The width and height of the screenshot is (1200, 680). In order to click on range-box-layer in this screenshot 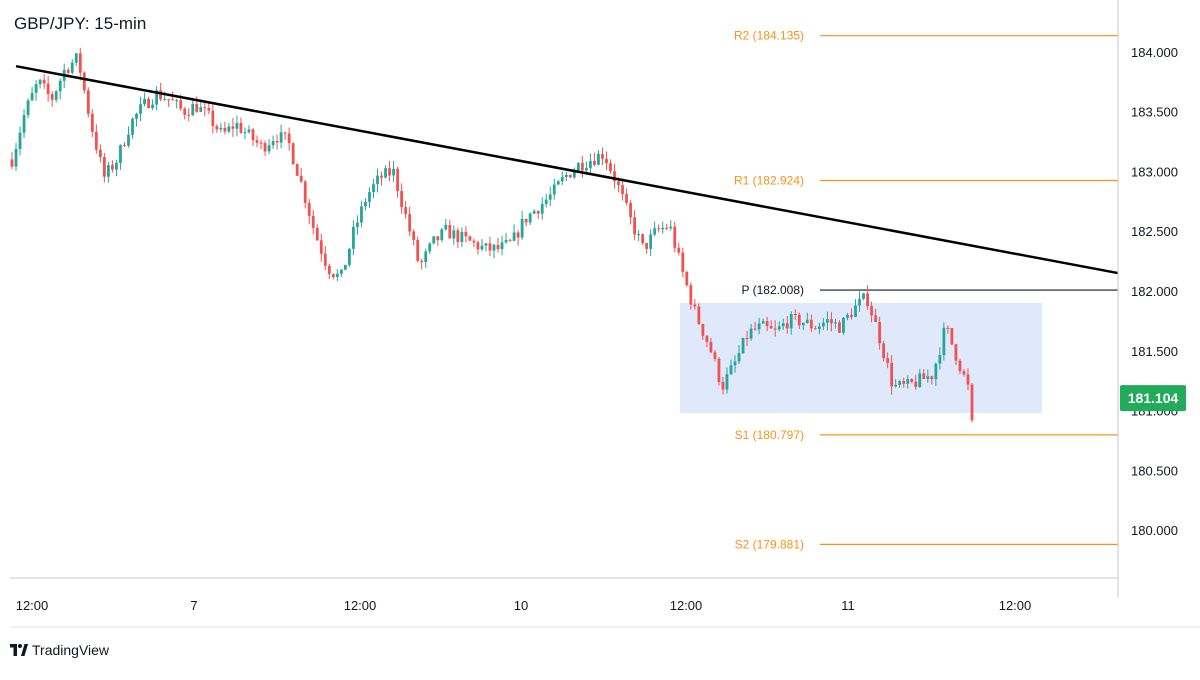, I will do `click(861, 357)`.